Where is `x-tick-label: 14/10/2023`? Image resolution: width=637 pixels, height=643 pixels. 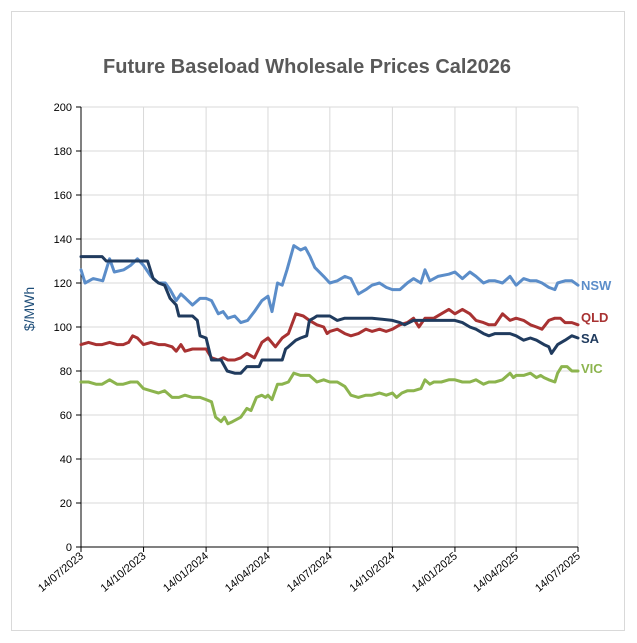 x-tick-label: 14/10/2023 is located at coordinates (124, 572).